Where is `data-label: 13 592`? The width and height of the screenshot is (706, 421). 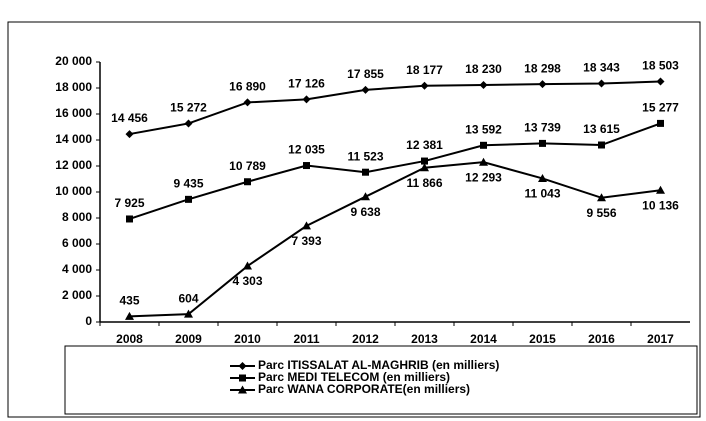
data-label: 13 592 is located at coordinates (483, 129).